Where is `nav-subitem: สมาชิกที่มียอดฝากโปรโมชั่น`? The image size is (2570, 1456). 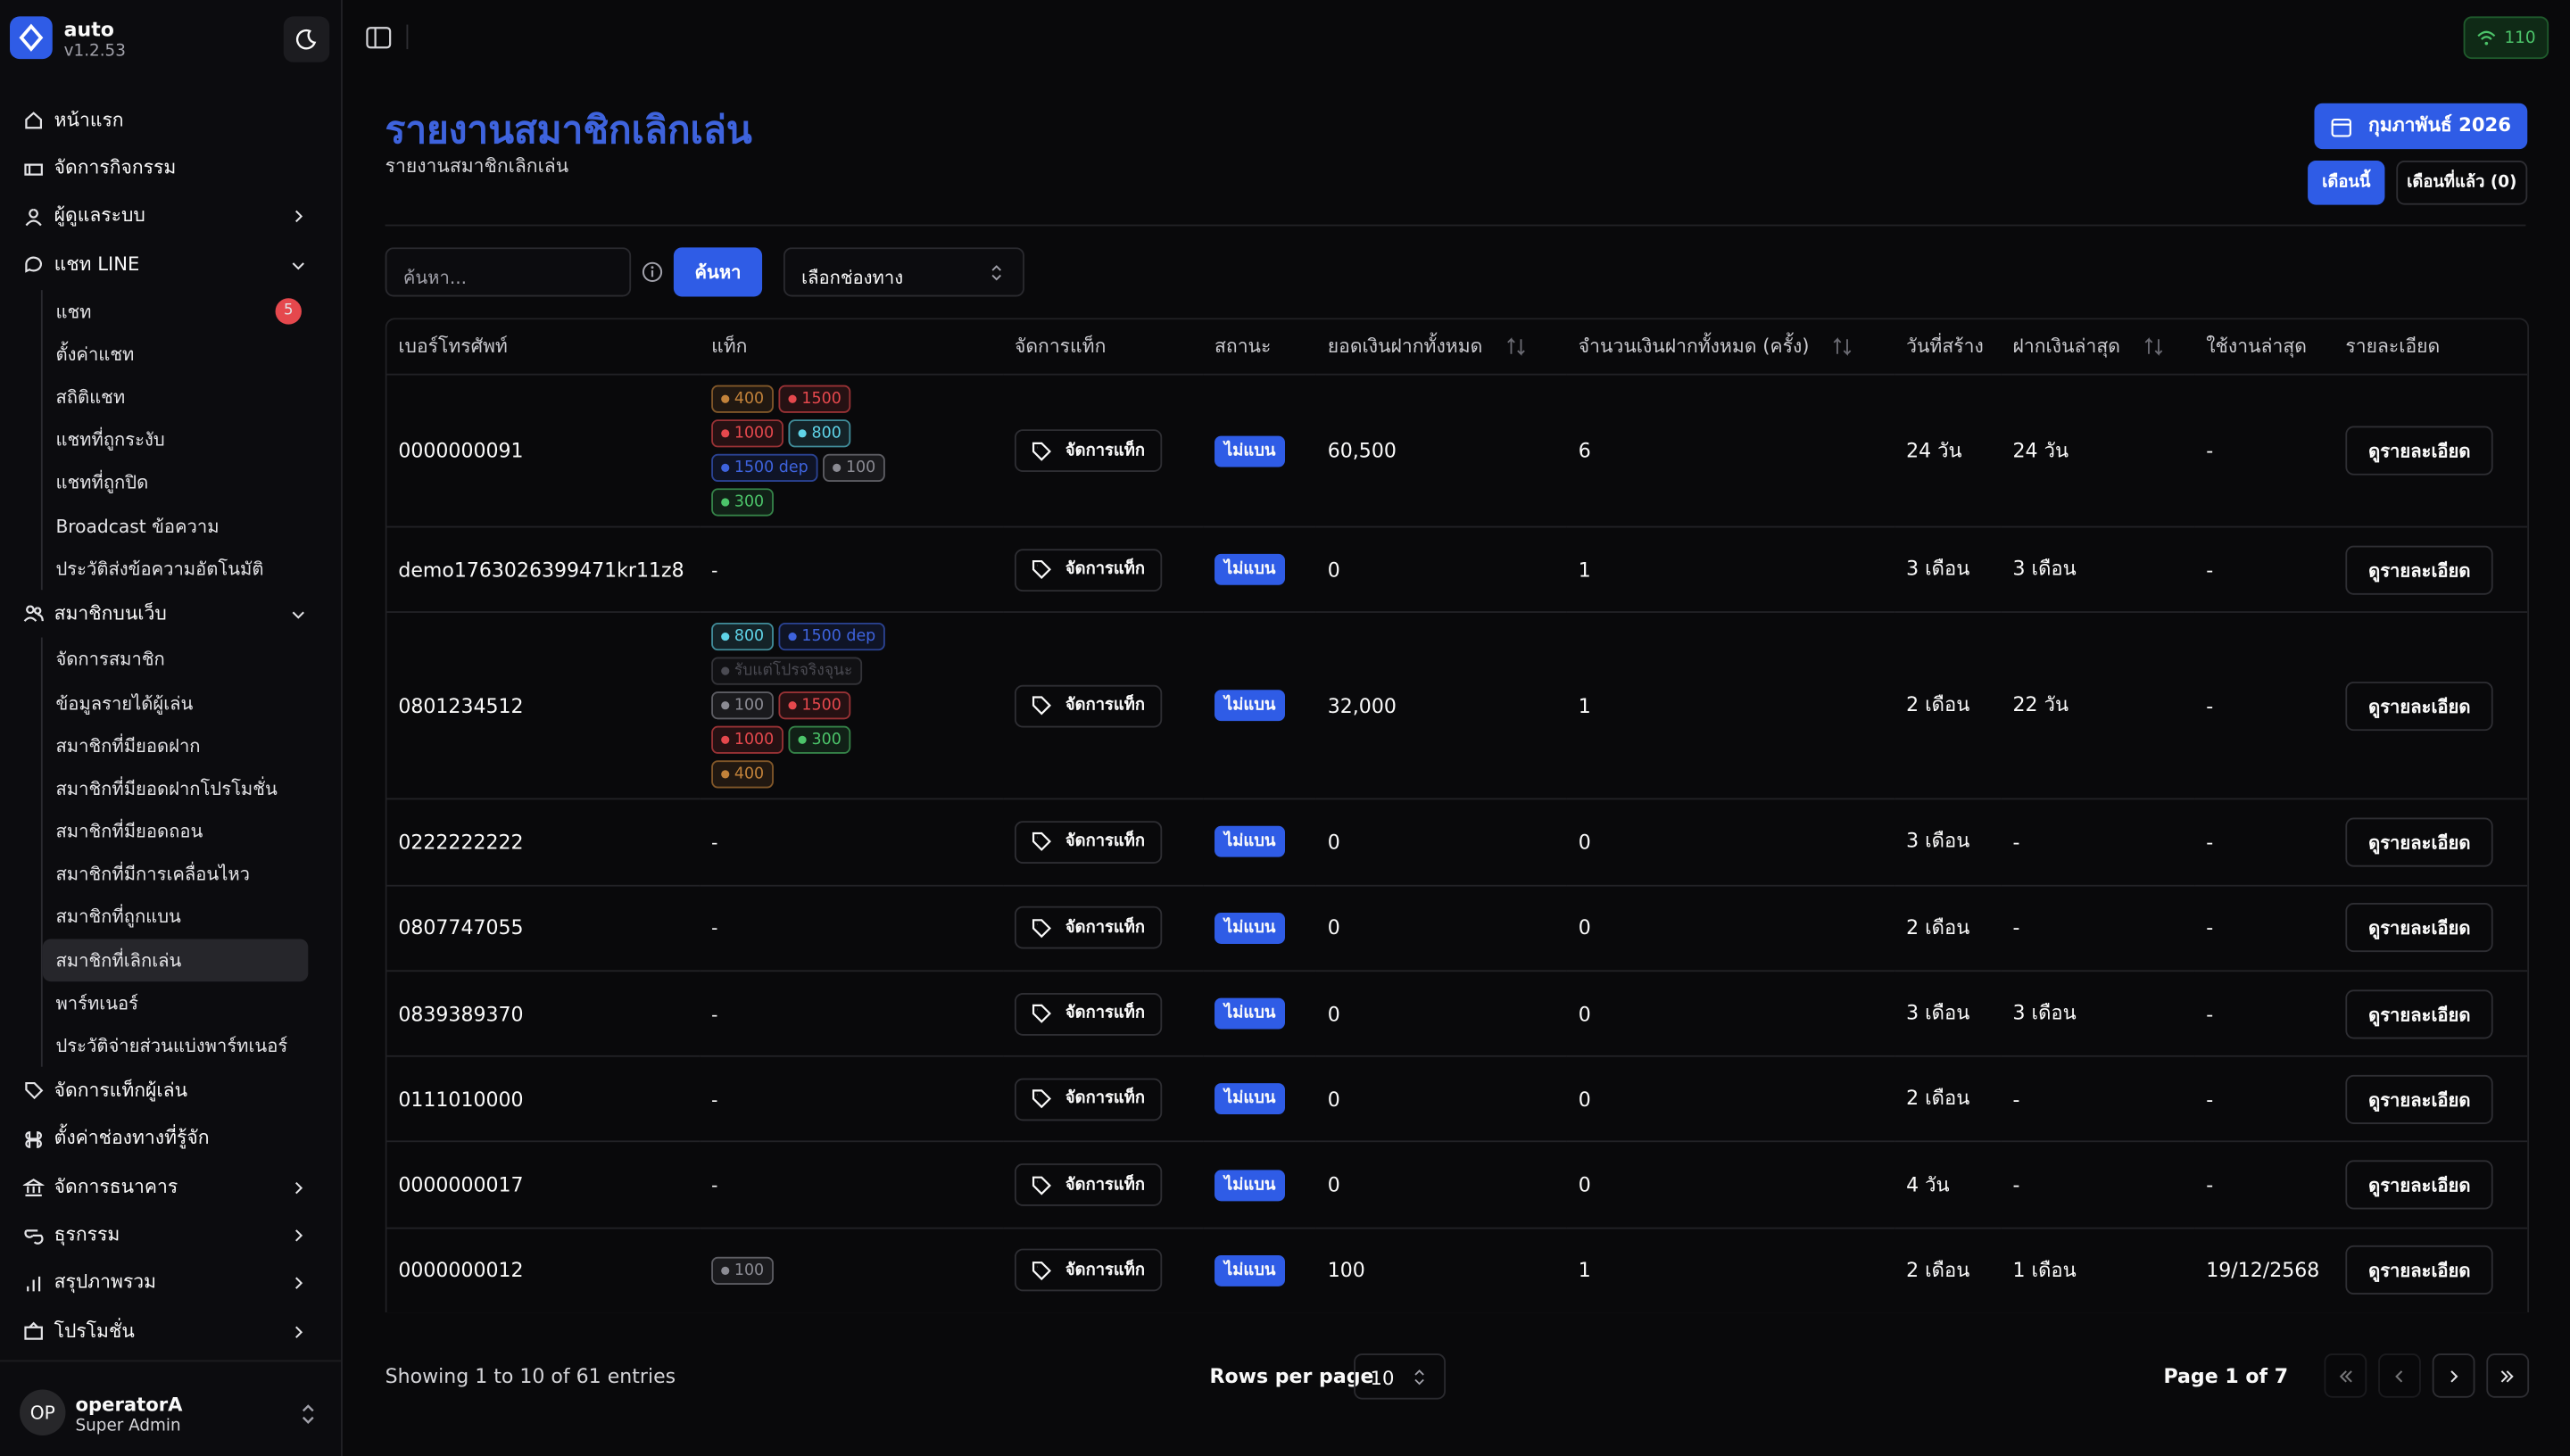
nav-subitem: สมาชิกที่มียอดฝากโปรโมชั่น is located at coordinates (176, 788).